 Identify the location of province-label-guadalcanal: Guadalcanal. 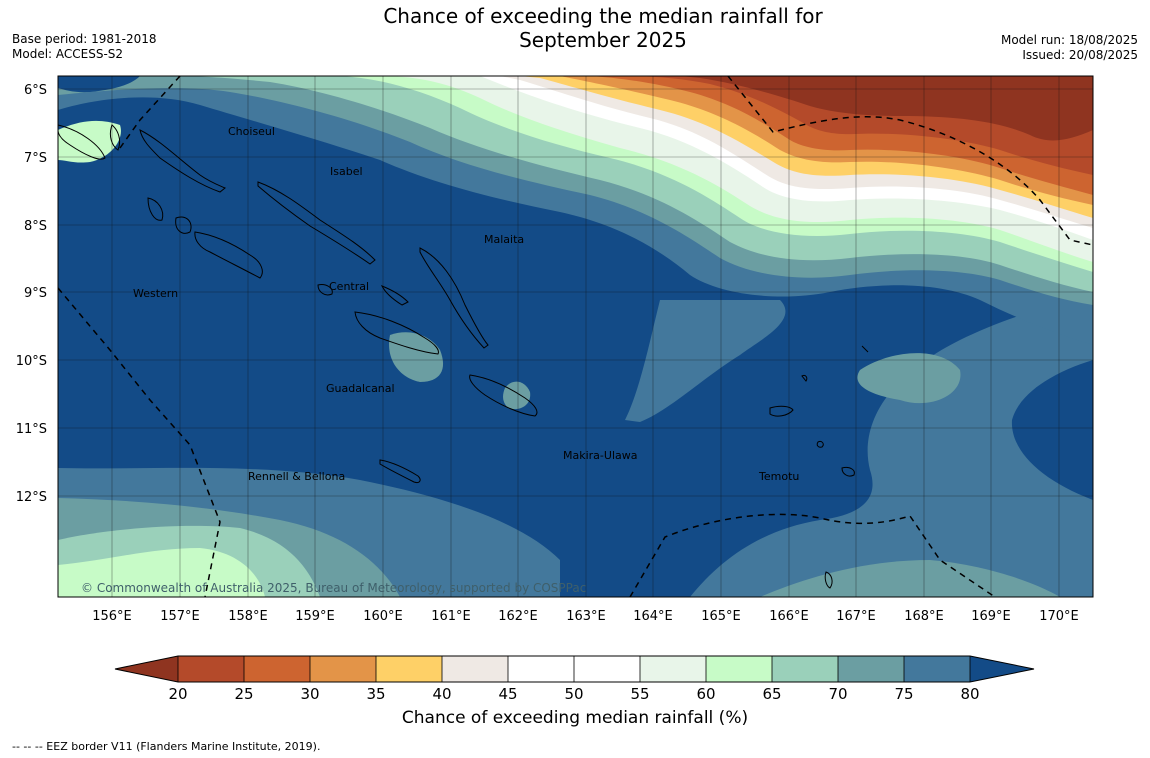
(360, 388).